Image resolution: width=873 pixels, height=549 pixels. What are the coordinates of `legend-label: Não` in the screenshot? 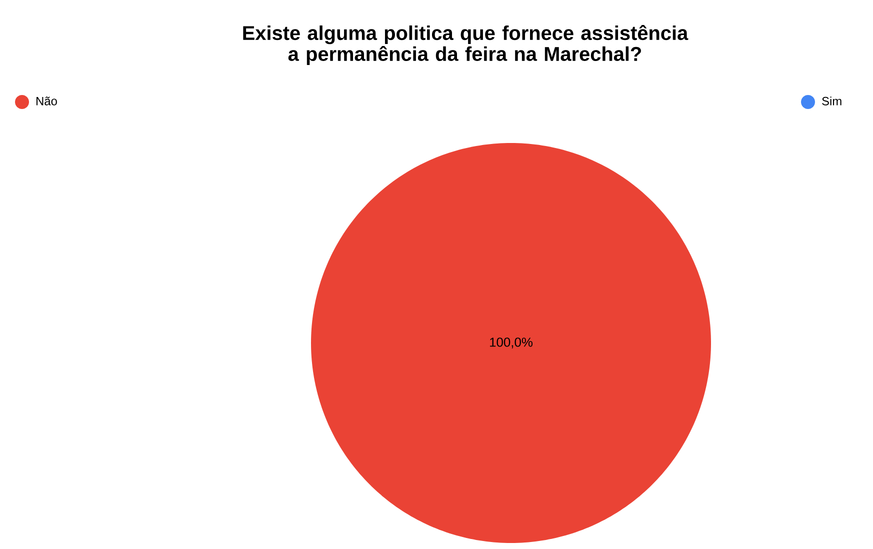 It's located at (46, 101).